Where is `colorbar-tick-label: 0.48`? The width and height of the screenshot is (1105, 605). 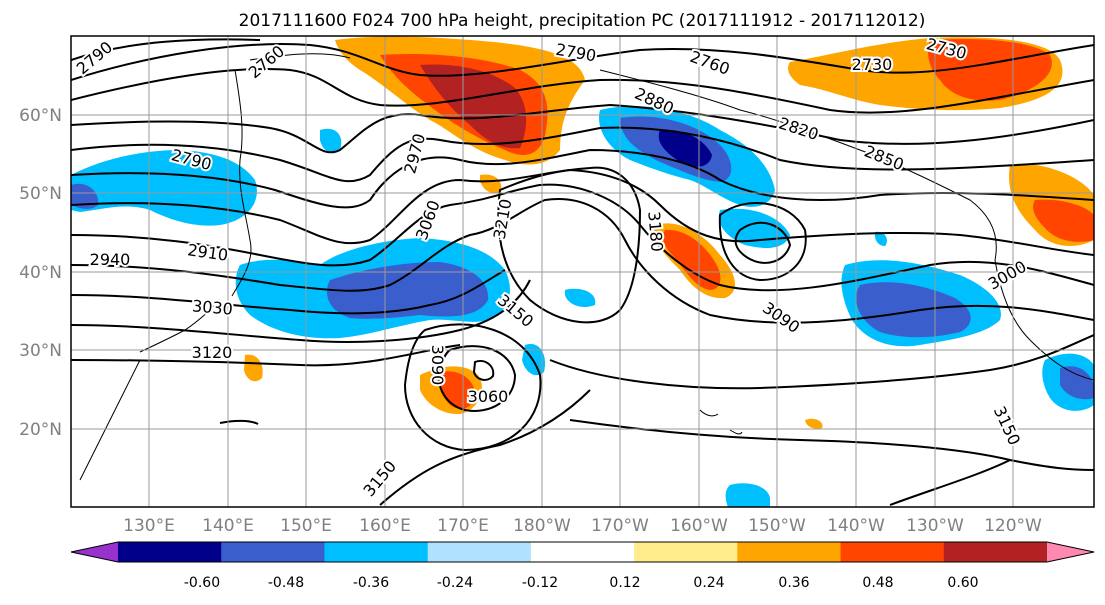 colorbar-tick-label: 0.48 is located at coordinates (877, 583).